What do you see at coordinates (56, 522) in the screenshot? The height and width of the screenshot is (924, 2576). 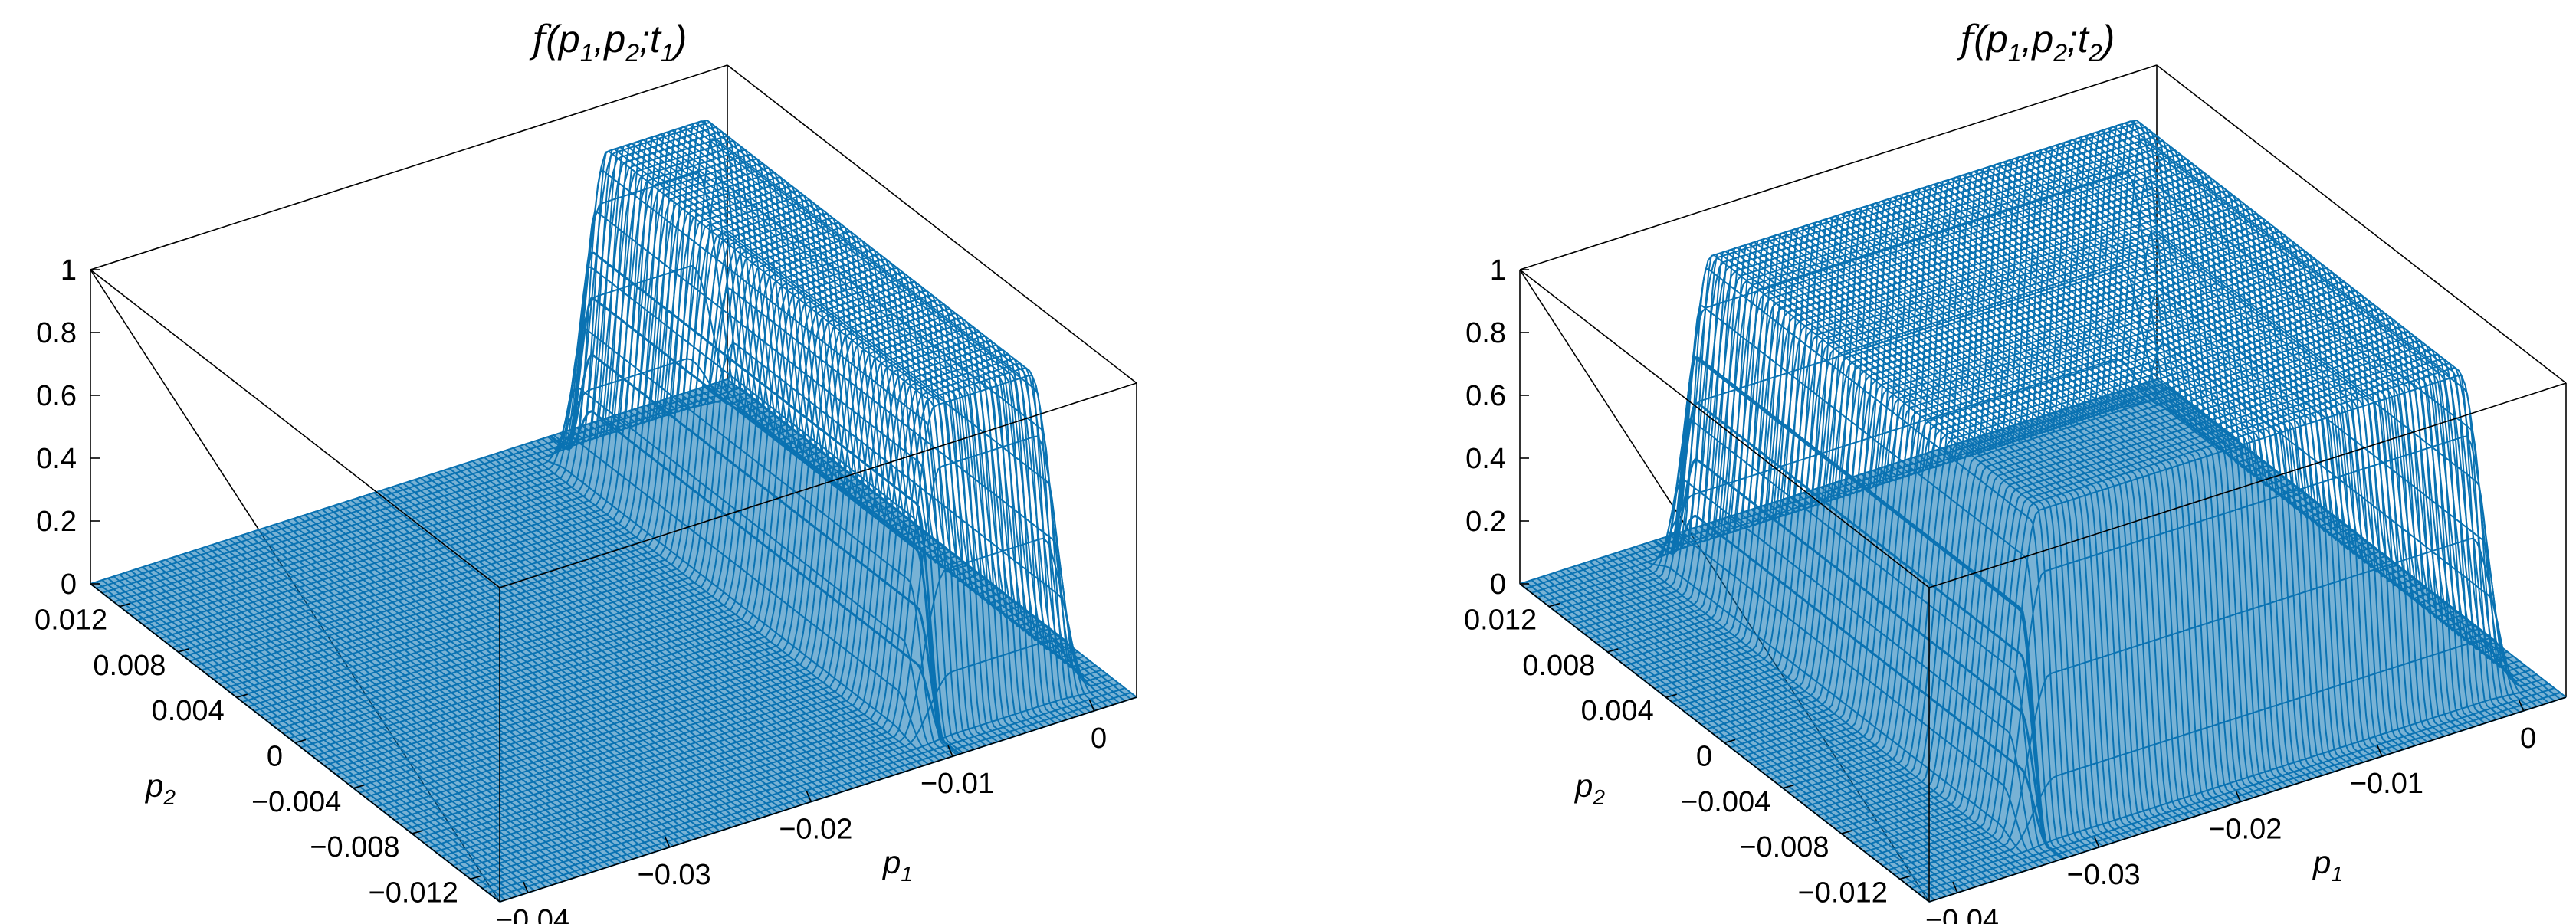 I see `z-tick-label: 0.2` at bounding box center [56, 522].